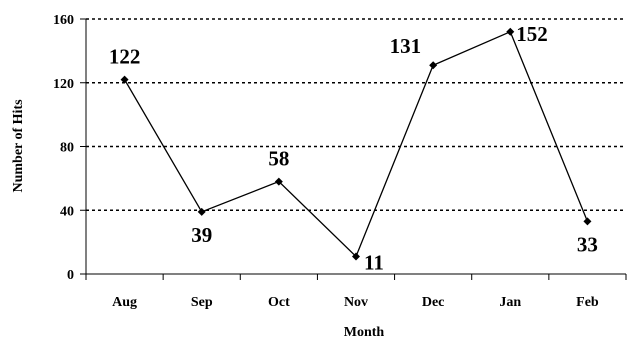 The width and height of the screenshot is (629, 344). What do you see at coordinates (67, 211) in the screenshot?
I see `y-tick-label: 40` at bounding box center [67, 211].